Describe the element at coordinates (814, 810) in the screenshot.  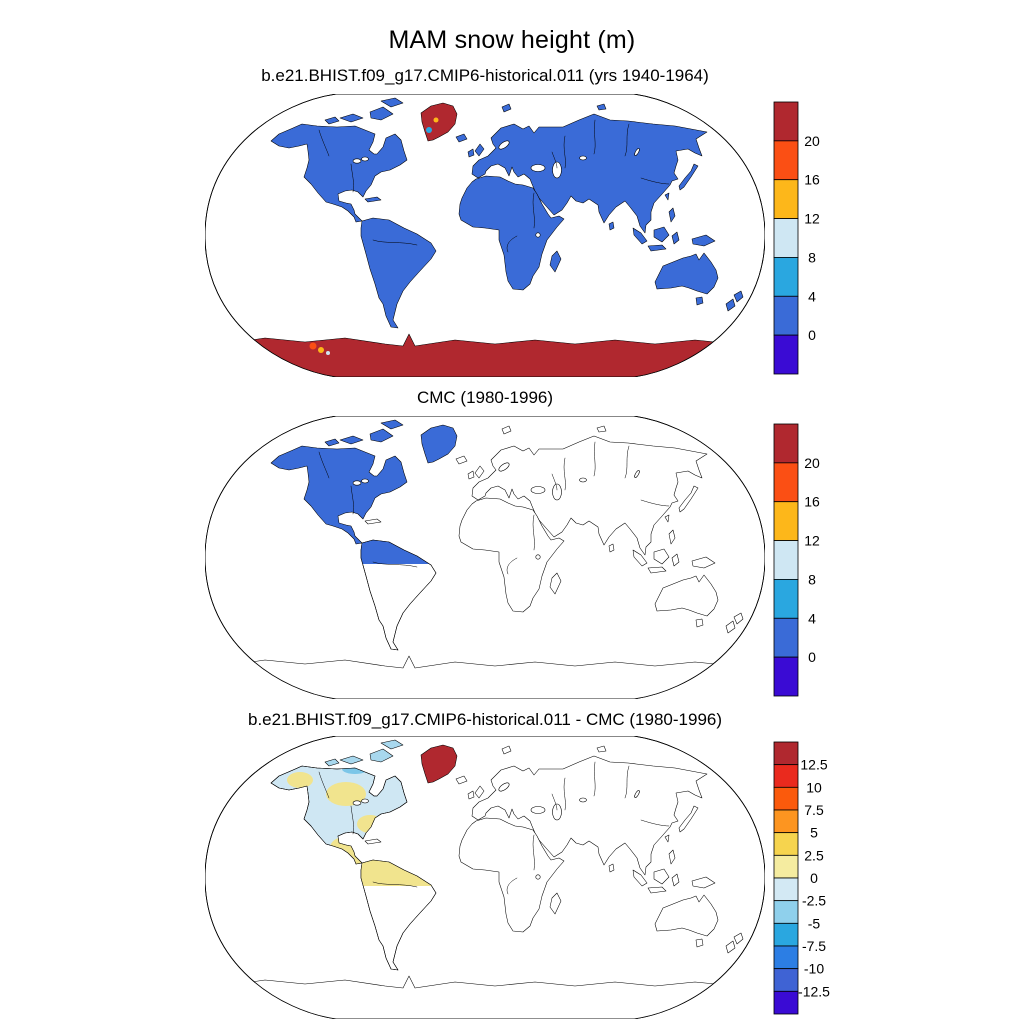
I see `colorbar-tick-label: 7.5` at that location.